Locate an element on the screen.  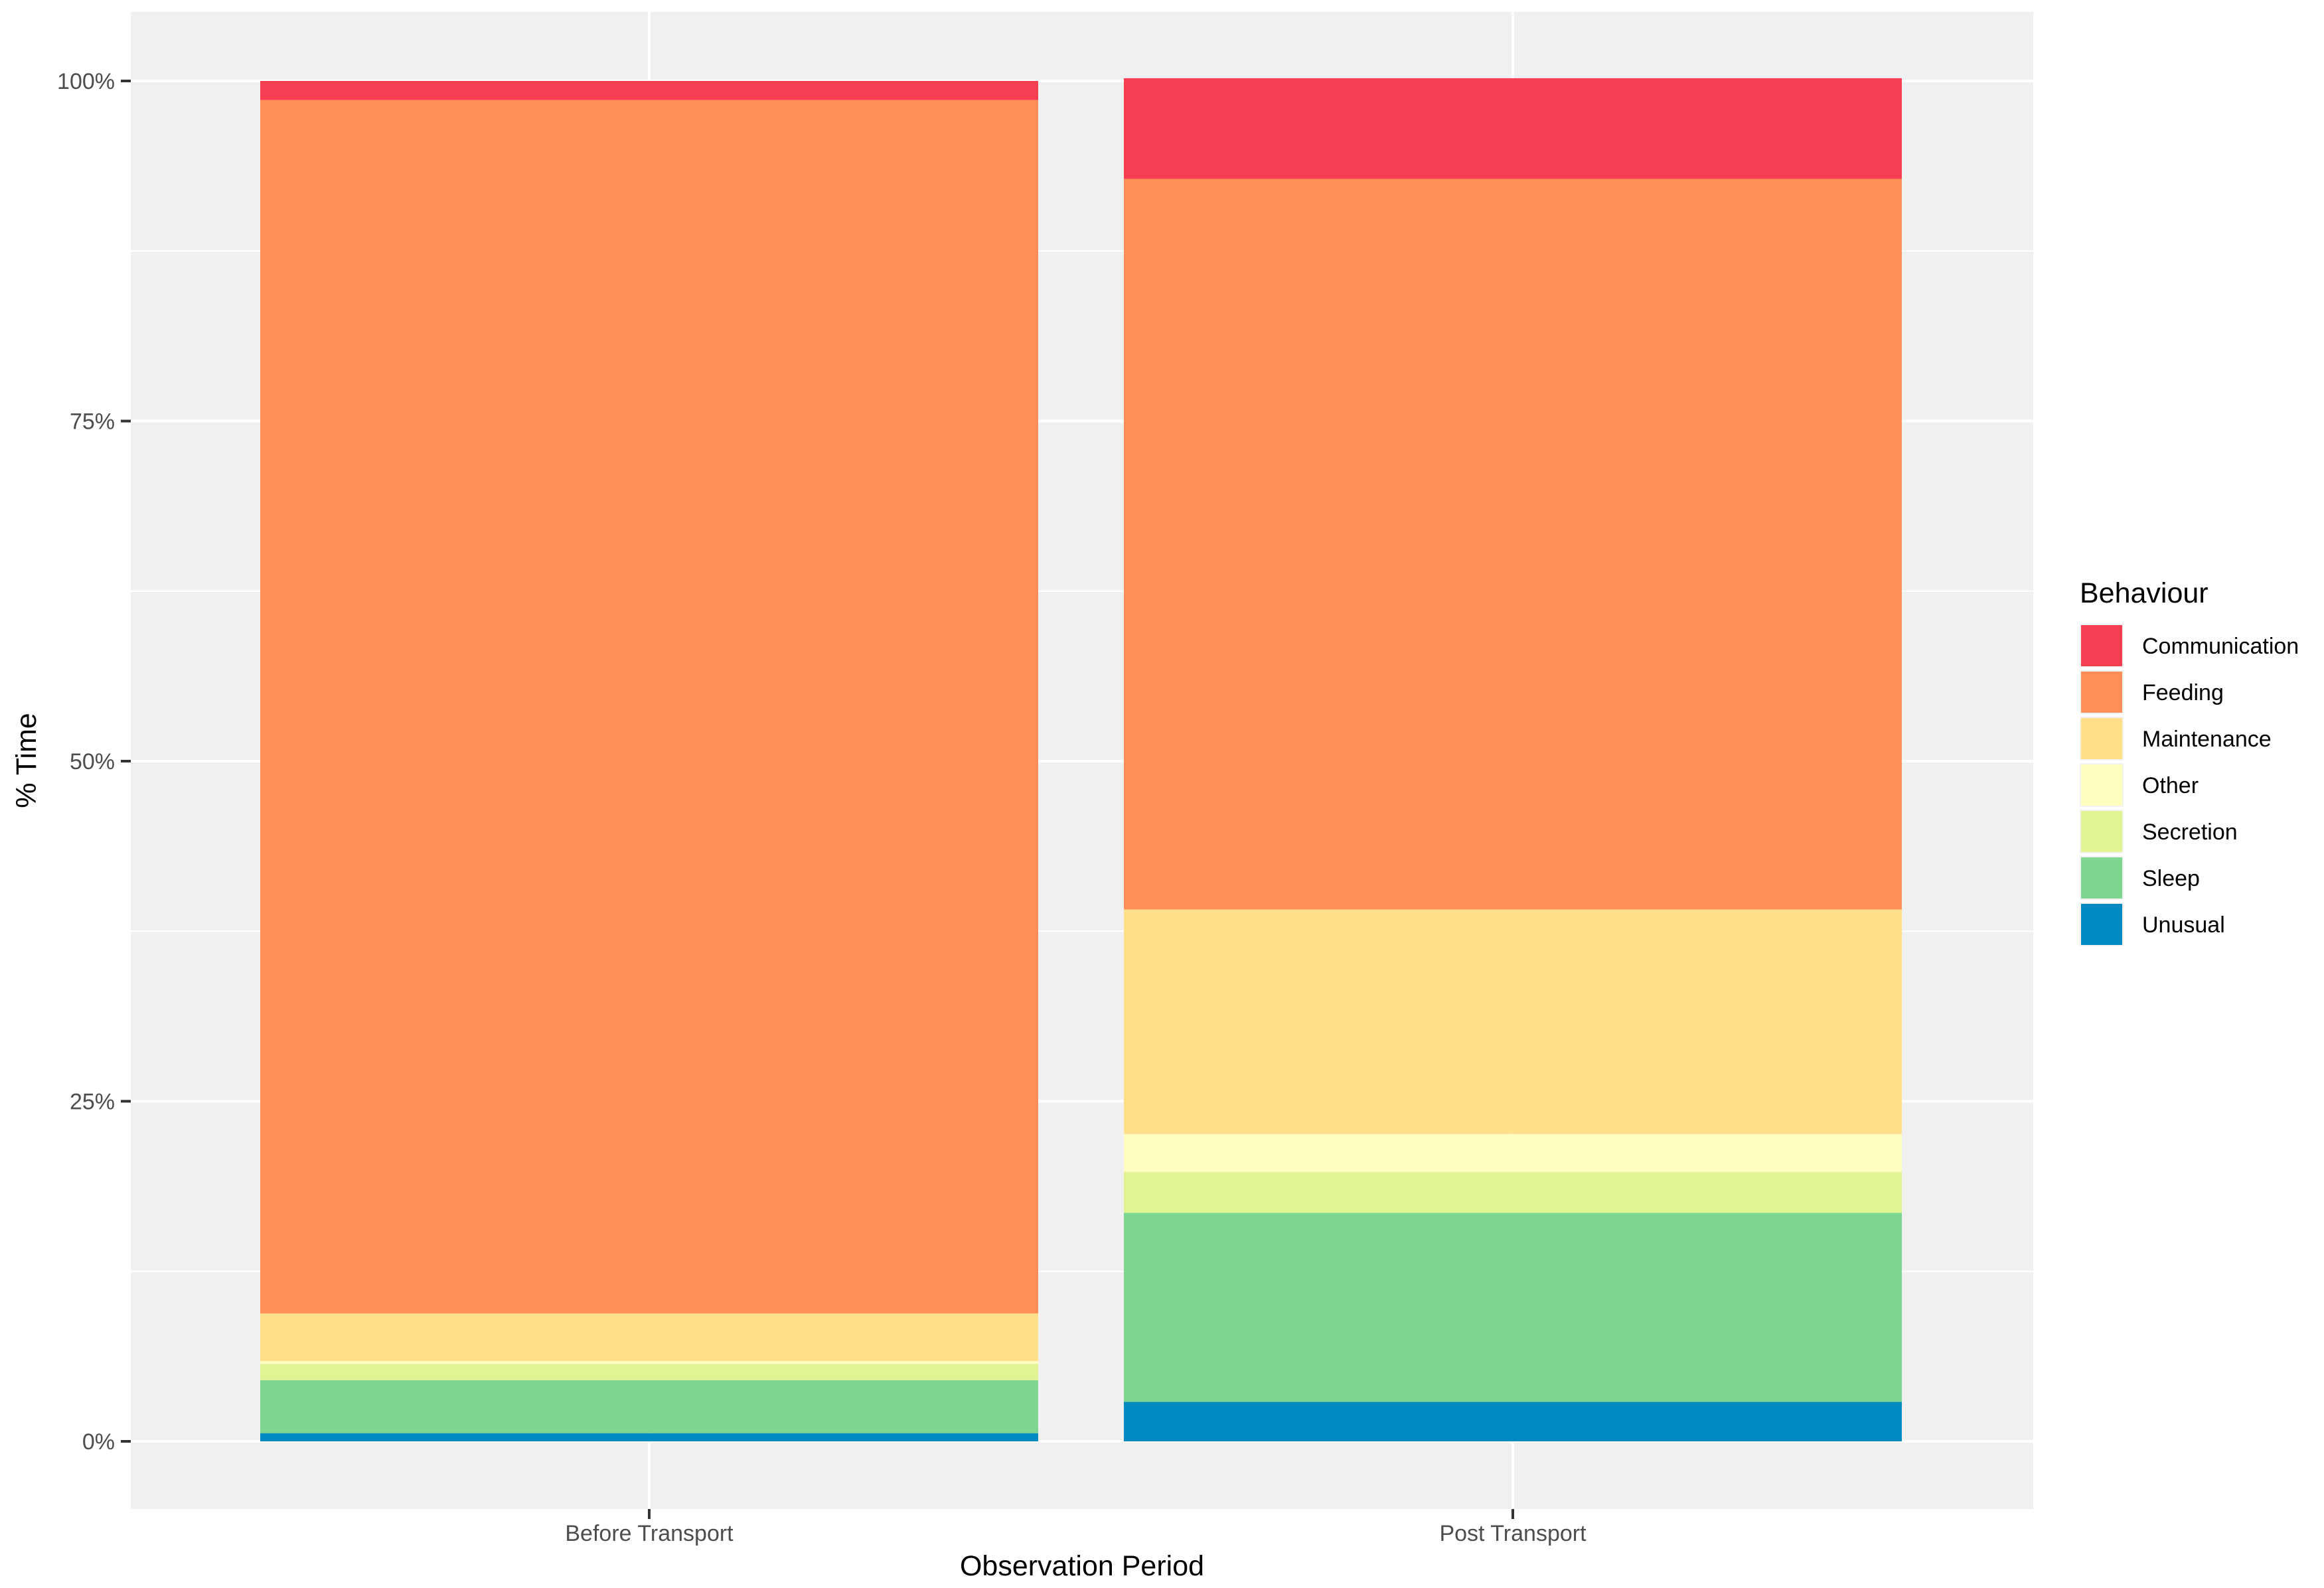
legend-swatch-other is located at coordinates (2101, 785).